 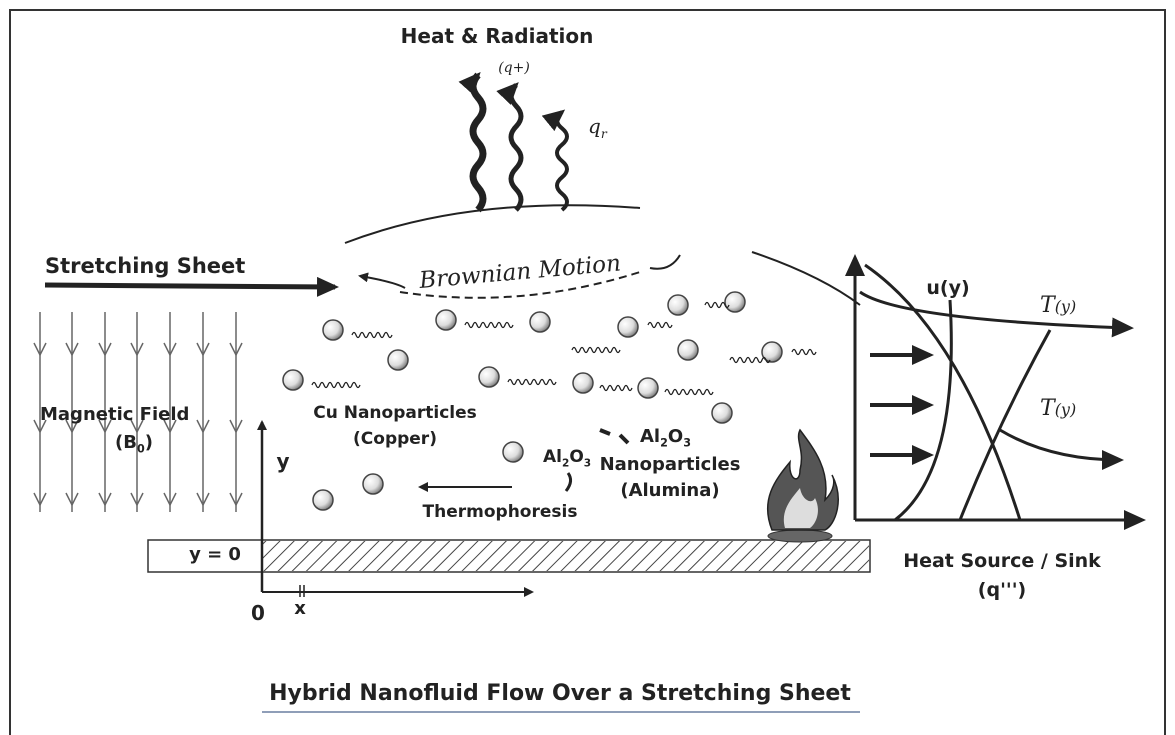 I want to click on al-small: Al2O3, so click(x=567, y=458).